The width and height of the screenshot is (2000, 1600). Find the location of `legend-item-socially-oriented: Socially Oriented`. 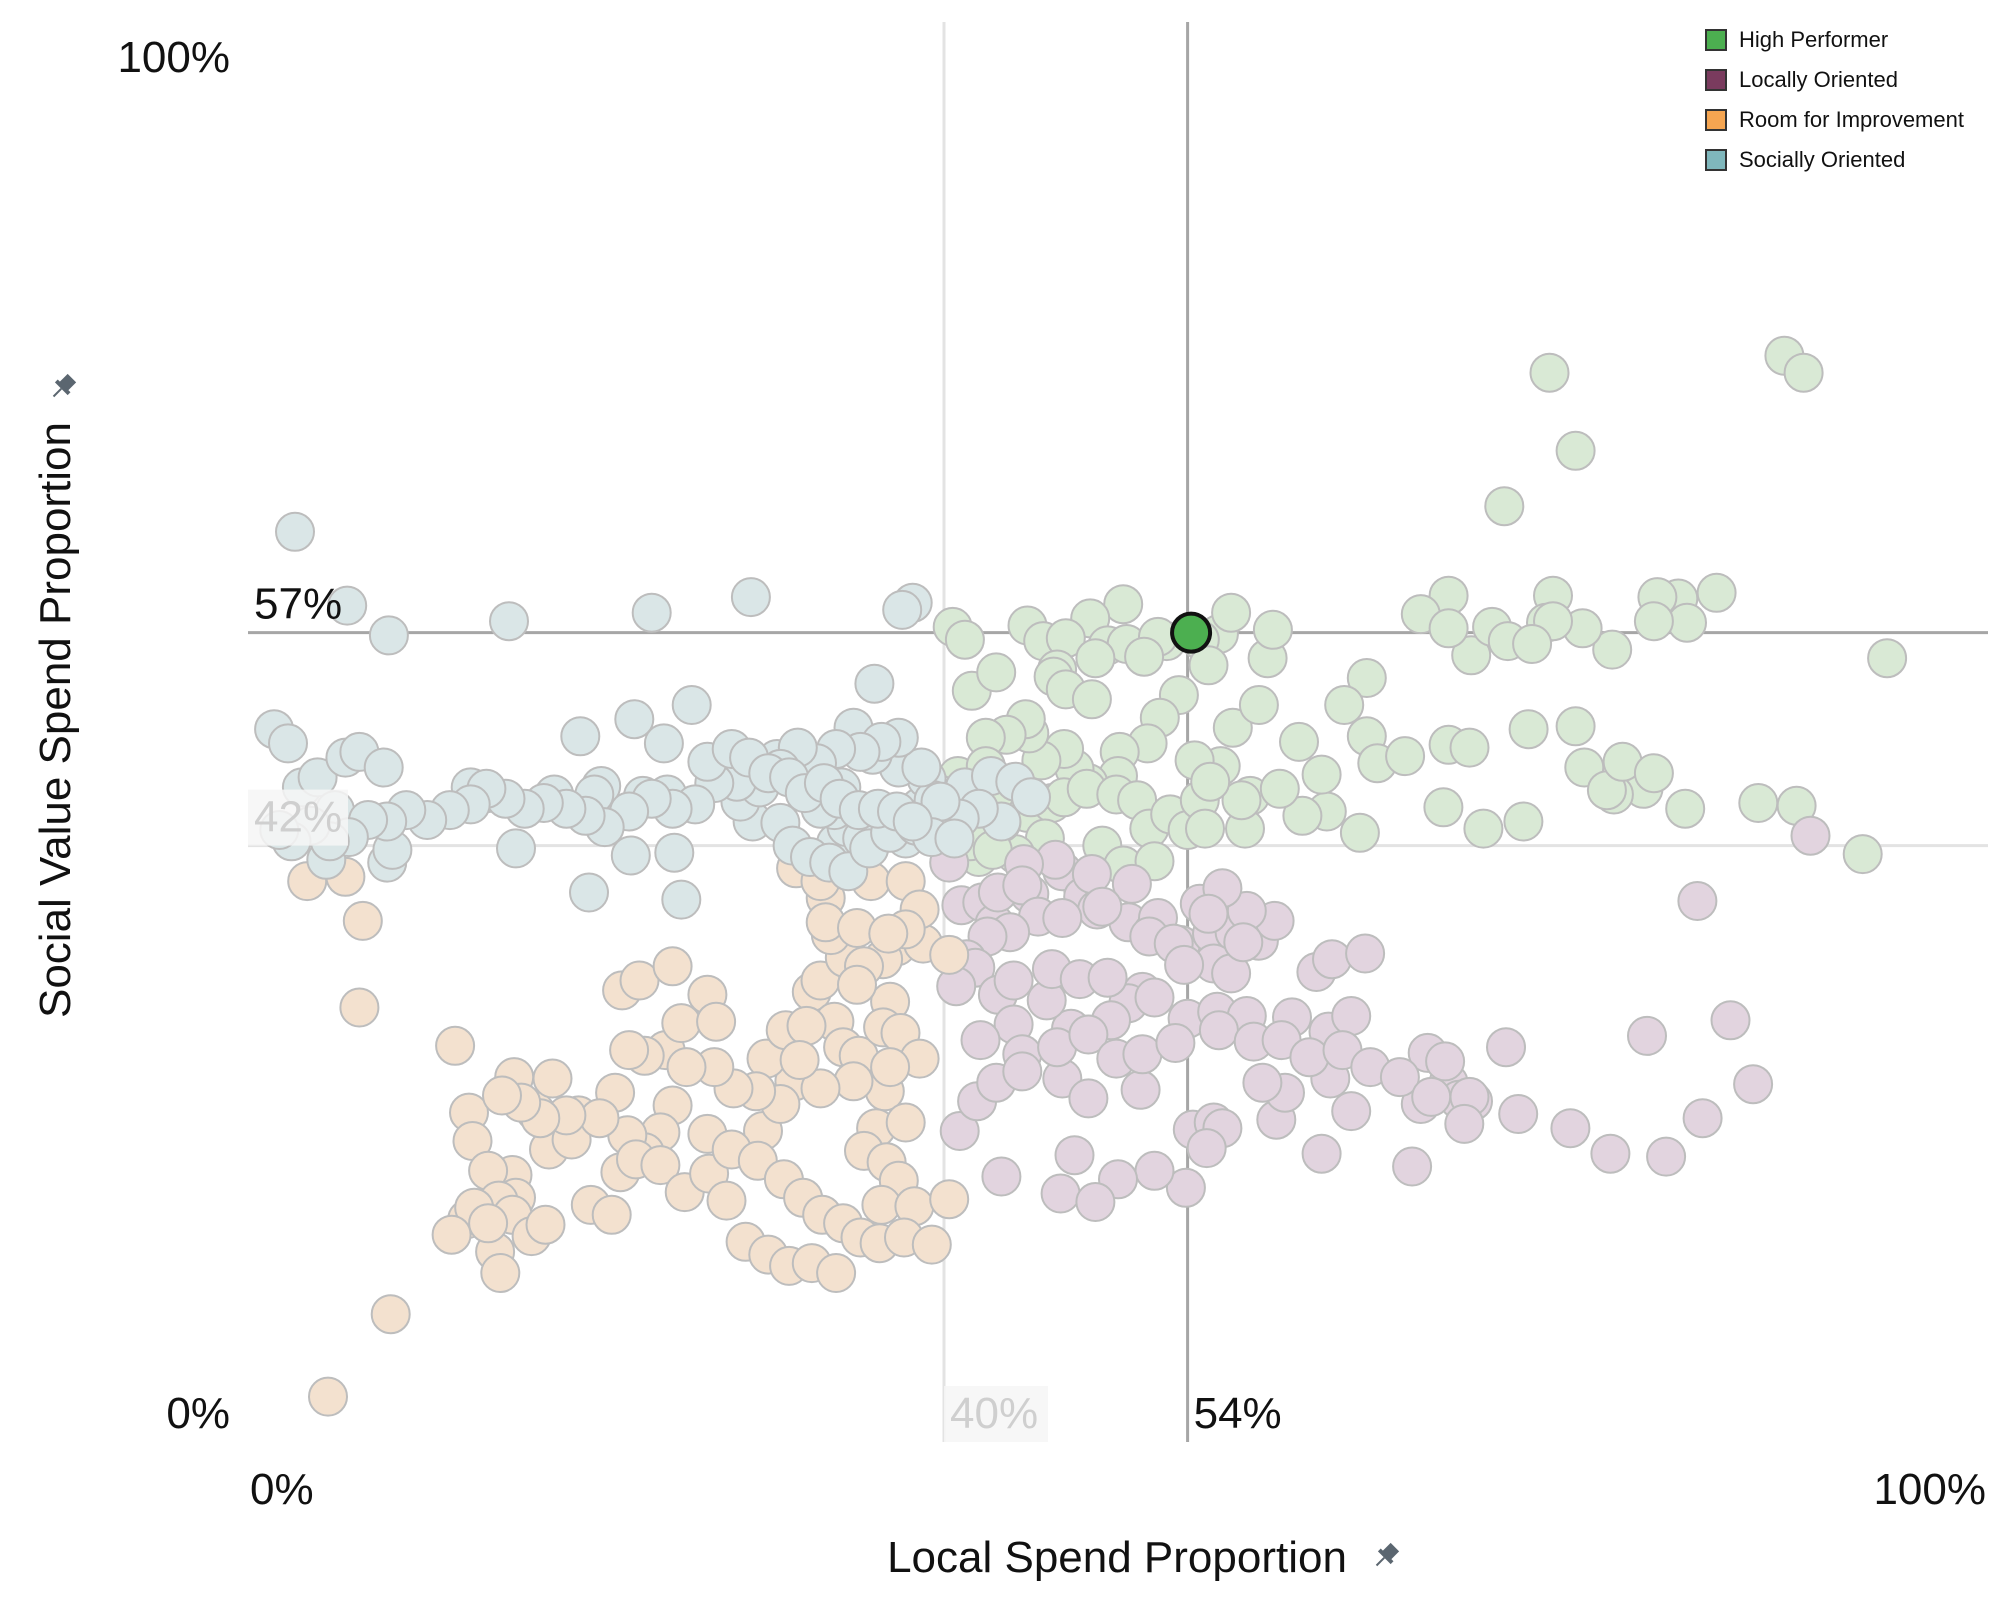

legend-item-socially-oriented: Socially Oriented is located at coordinates (1834, 160).